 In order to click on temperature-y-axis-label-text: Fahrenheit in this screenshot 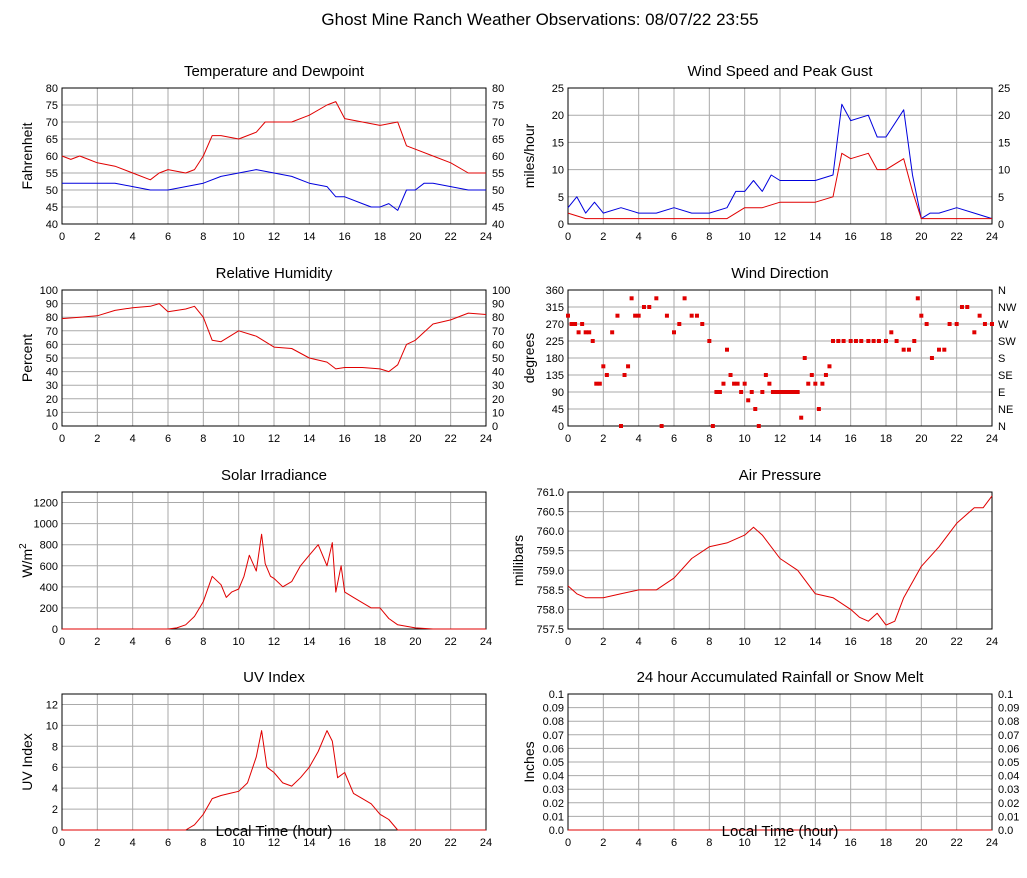, I will do `click(27, 155)`.